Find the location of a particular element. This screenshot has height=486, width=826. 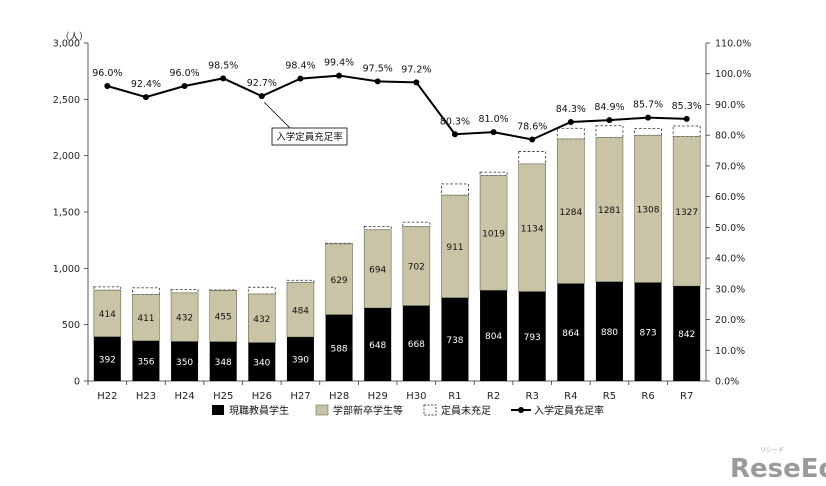

right-tick-label: 60.0% is located at coordinates (730, 197).